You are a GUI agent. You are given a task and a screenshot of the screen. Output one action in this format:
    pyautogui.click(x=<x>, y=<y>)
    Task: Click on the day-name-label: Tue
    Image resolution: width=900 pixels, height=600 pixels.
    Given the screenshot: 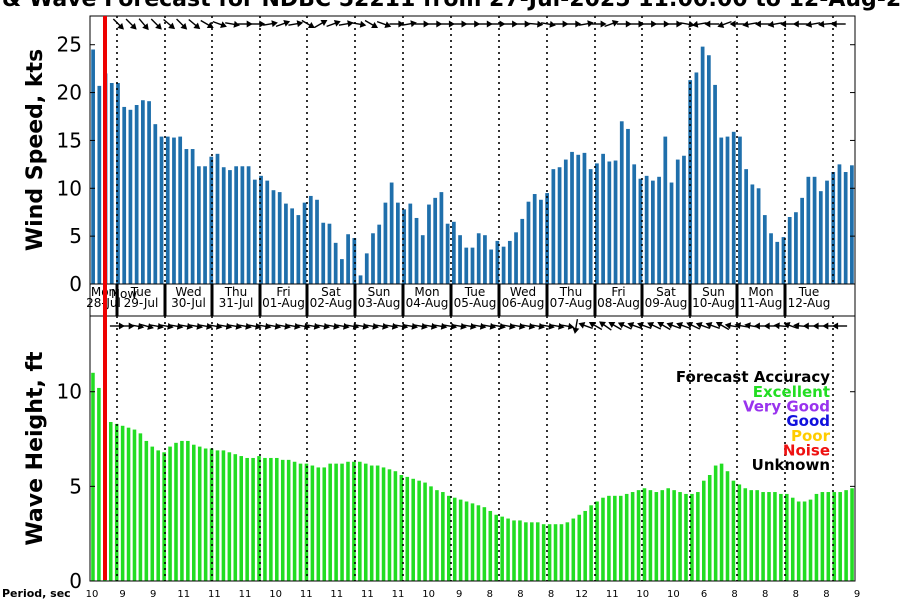 What is the action you would take?
    pyautogui.click(x=141, y=292)
    